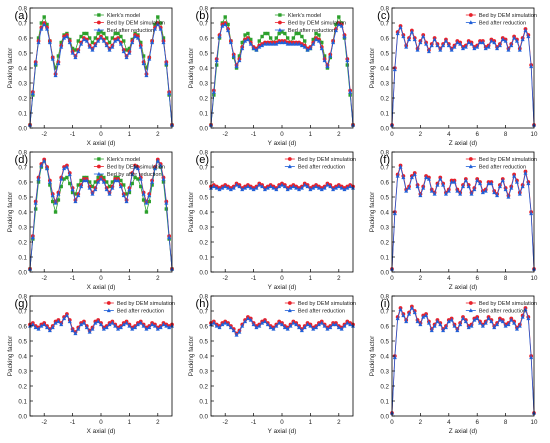  What do you see at coordinates (502, 24) in the screenshot?
I see `legend-label: Bed after reduction` at bounding box center [502, 24].